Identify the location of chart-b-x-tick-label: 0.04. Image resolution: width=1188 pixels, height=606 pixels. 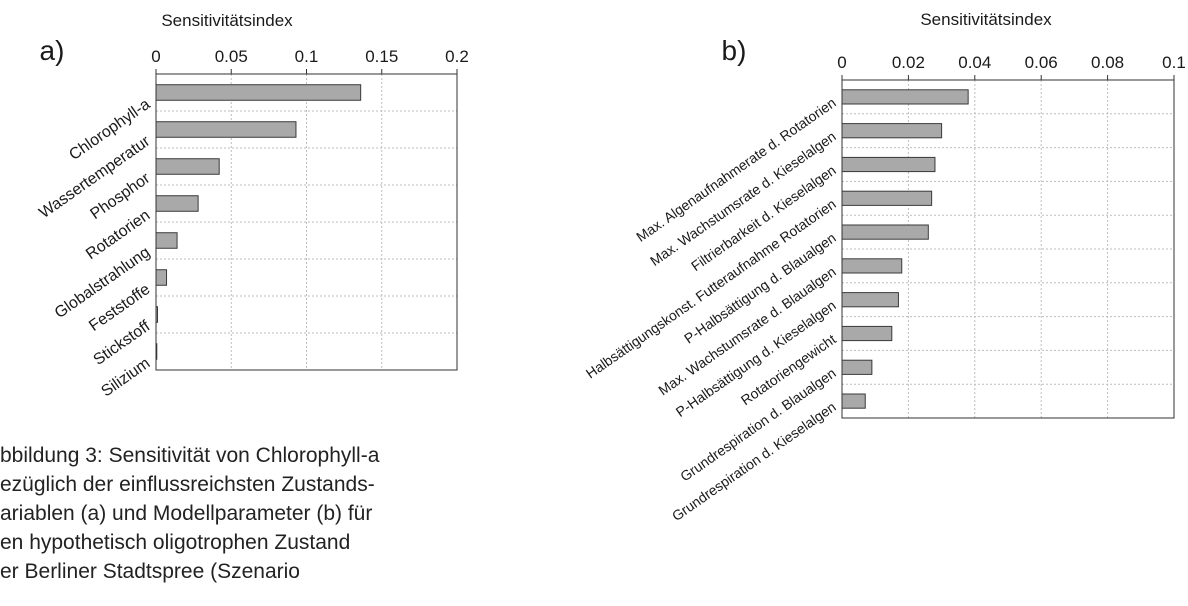
(974, 62).